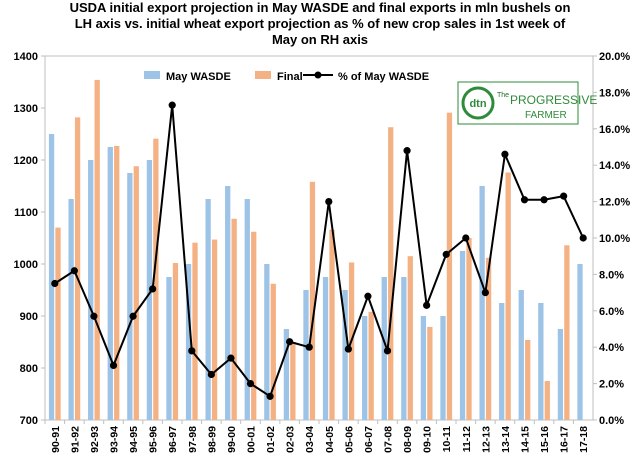 The width and height of the screenshot is (640, 460). What do you see at coordinates (526, 439) in the screenshot?
I see `x-tick-label-14-15: 14-15` at bounding box center [526, 439].